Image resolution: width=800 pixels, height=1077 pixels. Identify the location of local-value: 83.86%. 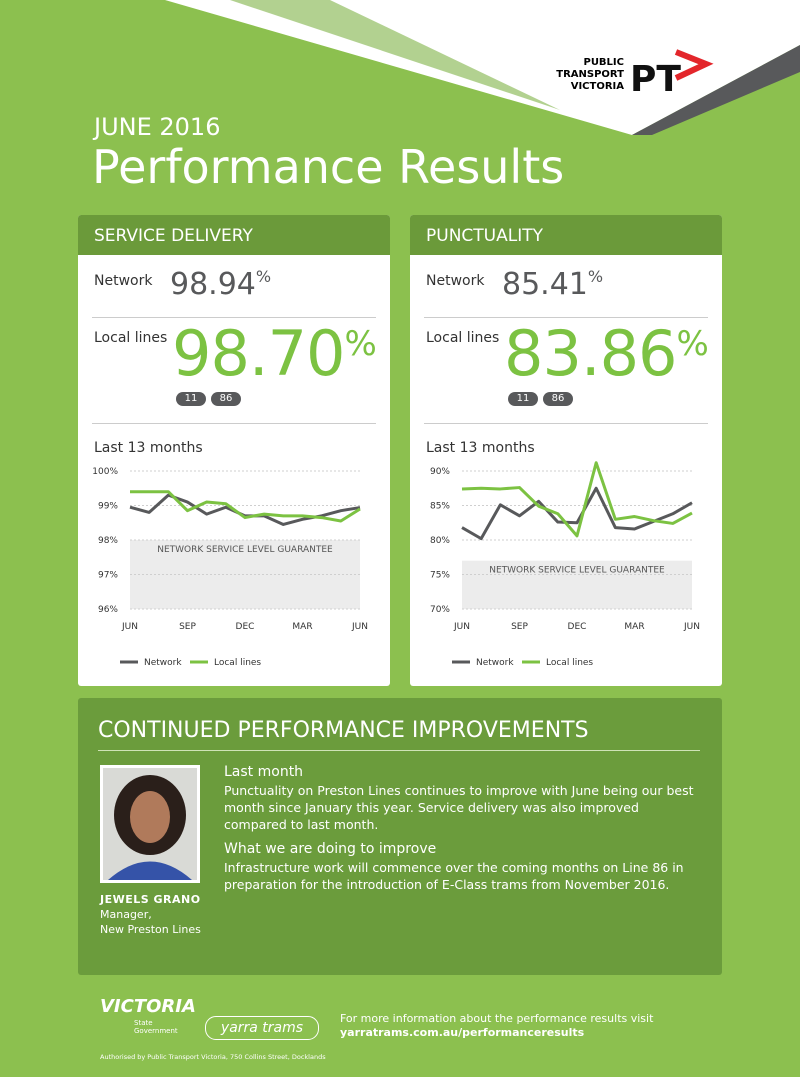
(606, 353).